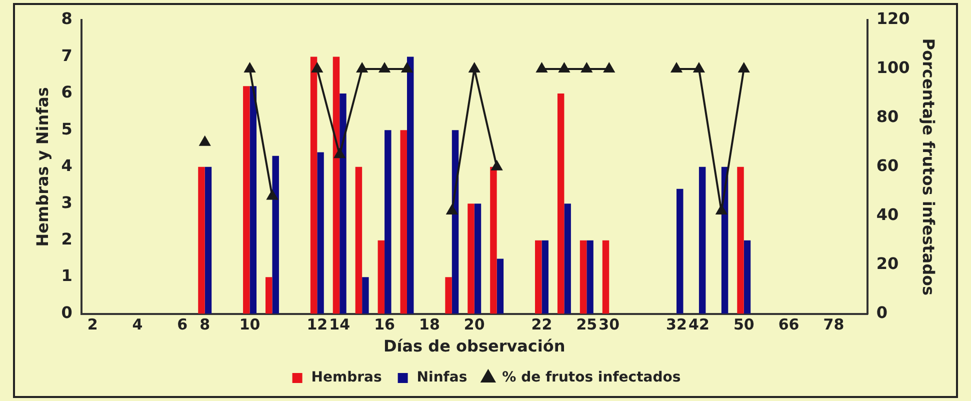 This screenshot has width=971, height=401. I want to click on x-tick-label: 66, so click(789, 325).